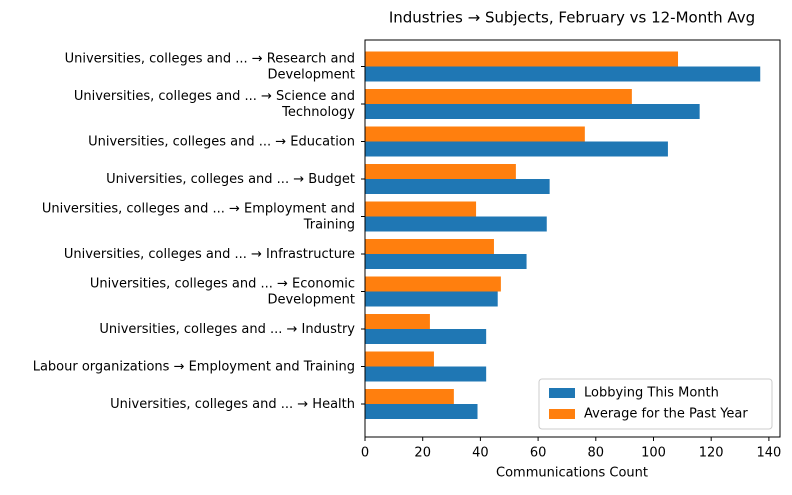 The height and width of the screenshot is (495, 792). I want to click on y-tick-label: Universities, colleges and ... → Budget, so click(230, 179).